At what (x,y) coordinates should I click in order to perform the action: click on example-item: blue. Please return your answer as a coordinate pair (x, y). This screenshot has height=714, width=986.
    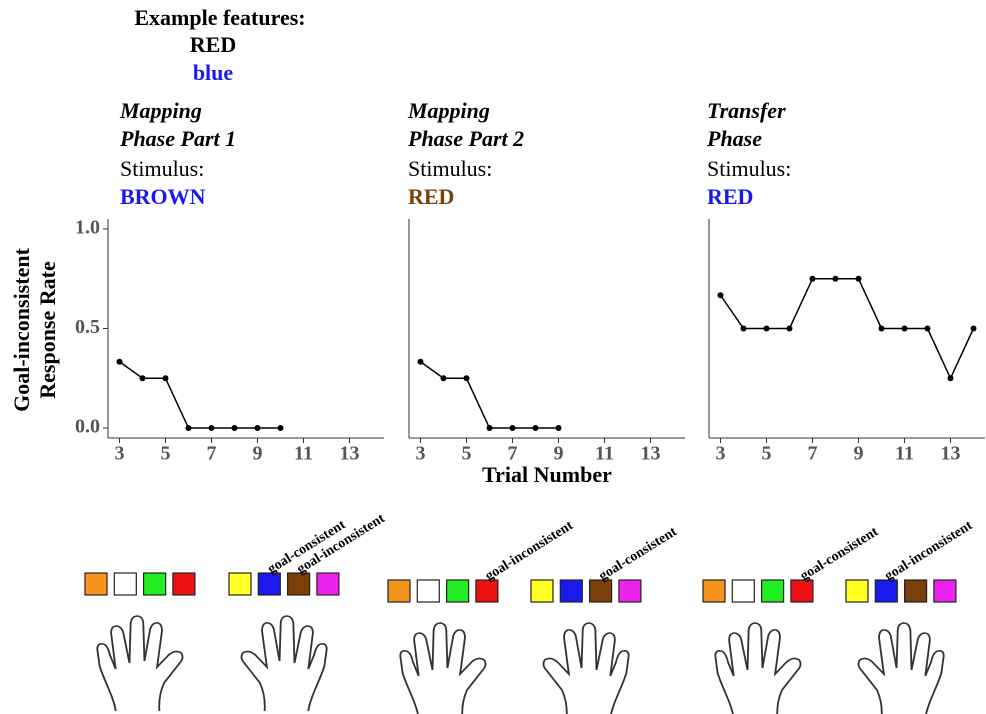
    Looking at the image, I should click on (213, 72).